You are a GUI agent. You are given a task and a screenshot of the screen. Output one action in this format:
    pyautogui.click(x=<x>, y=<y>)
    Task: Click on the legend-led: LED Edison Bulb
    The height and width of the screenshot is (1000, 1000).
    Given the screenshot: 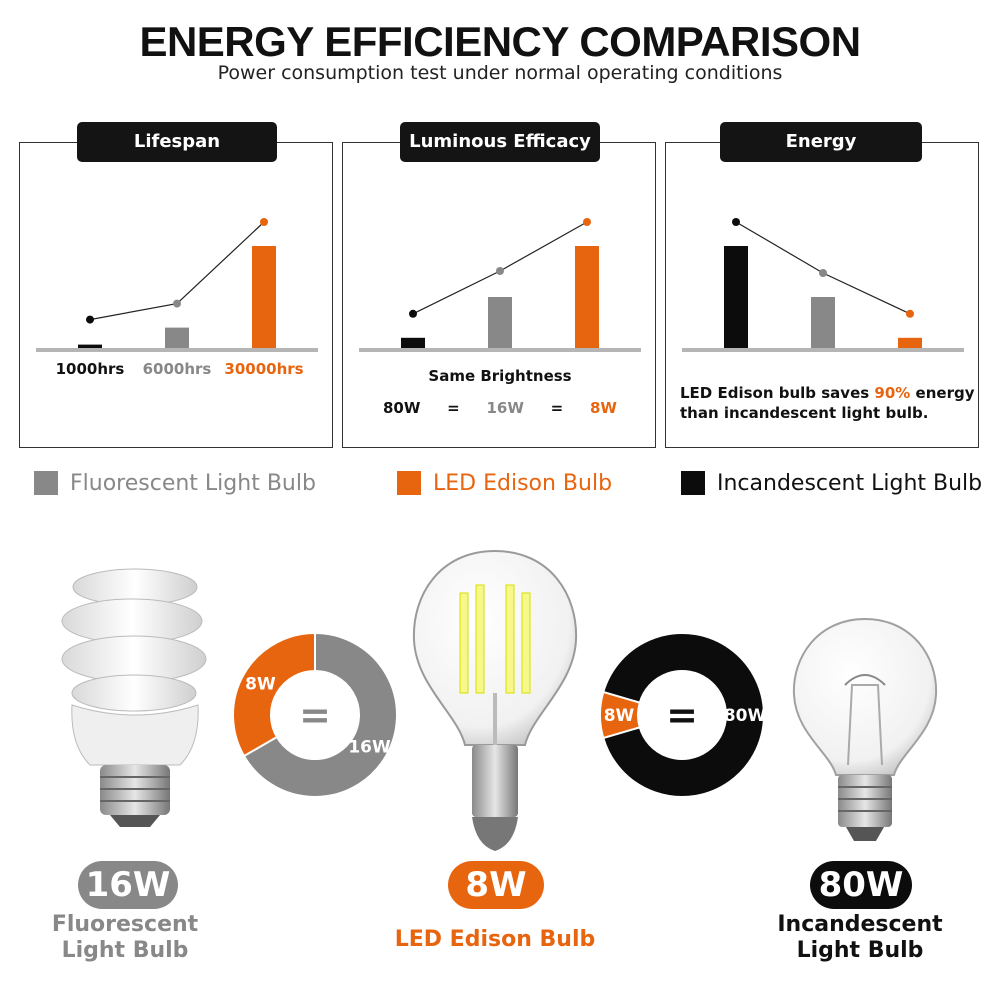 What is the action you would take?
    pyautogui.click(x=504, y=483)
    